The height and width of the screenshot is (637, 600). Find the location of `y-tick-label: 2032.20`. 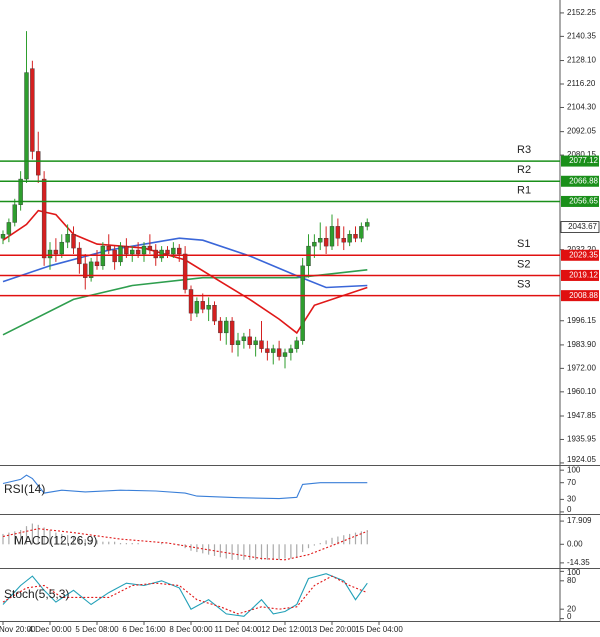

y-tick-label: 2032.20 is located at coordinates (581, 249).